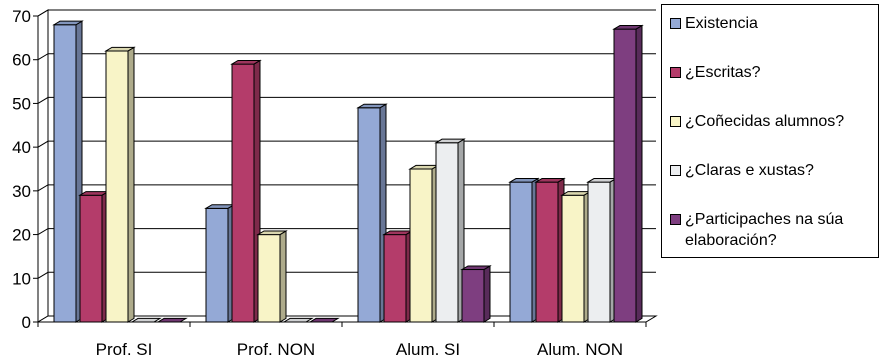 The width and height of the screenshot is (881, 360). What do you see at coordinates (764, 230) in the screenshot?
I see `legend-label: ¿Participaches na súa elaboración?` at bounding box center [764, 230].